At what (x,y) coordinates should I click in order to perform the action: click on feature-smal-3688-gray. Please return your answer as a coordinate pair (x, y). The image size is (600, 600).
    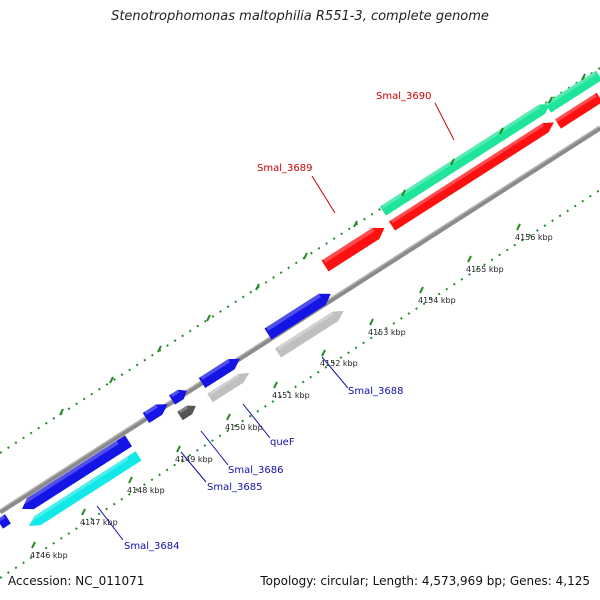
    Looking at the image, I should click on (311, 332).